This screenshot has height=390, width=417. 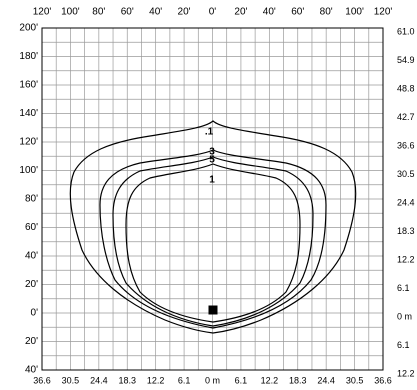 What do you see at coordinates (28, 56) in the screenshot?
I see `left-tick-label: 180'` at bounding box center [28, 56].